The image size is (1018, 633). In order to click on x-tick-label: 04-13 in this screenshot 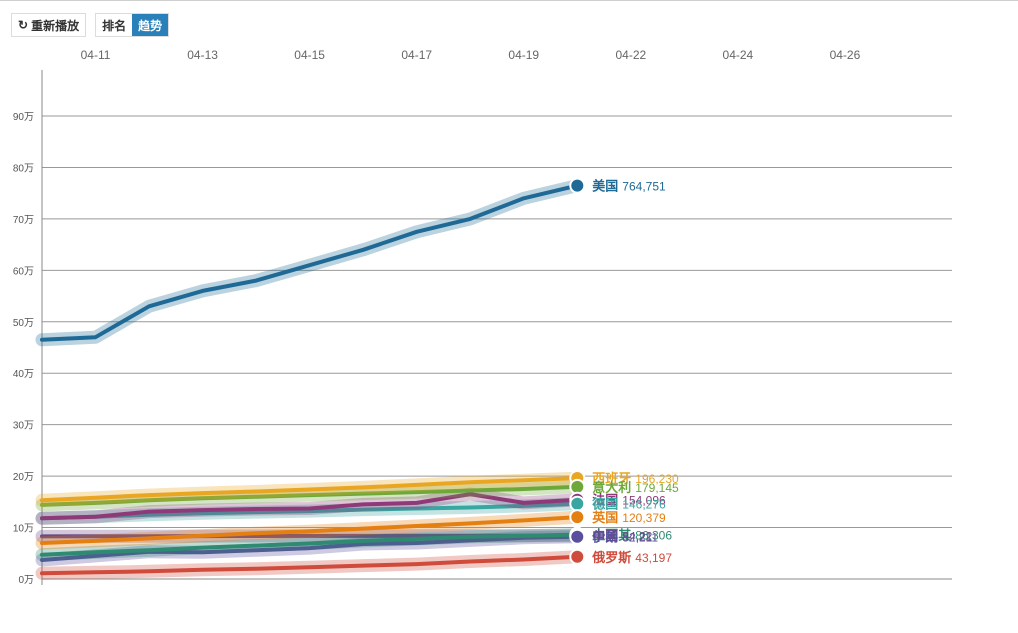, I will do `click(202, 55)`.